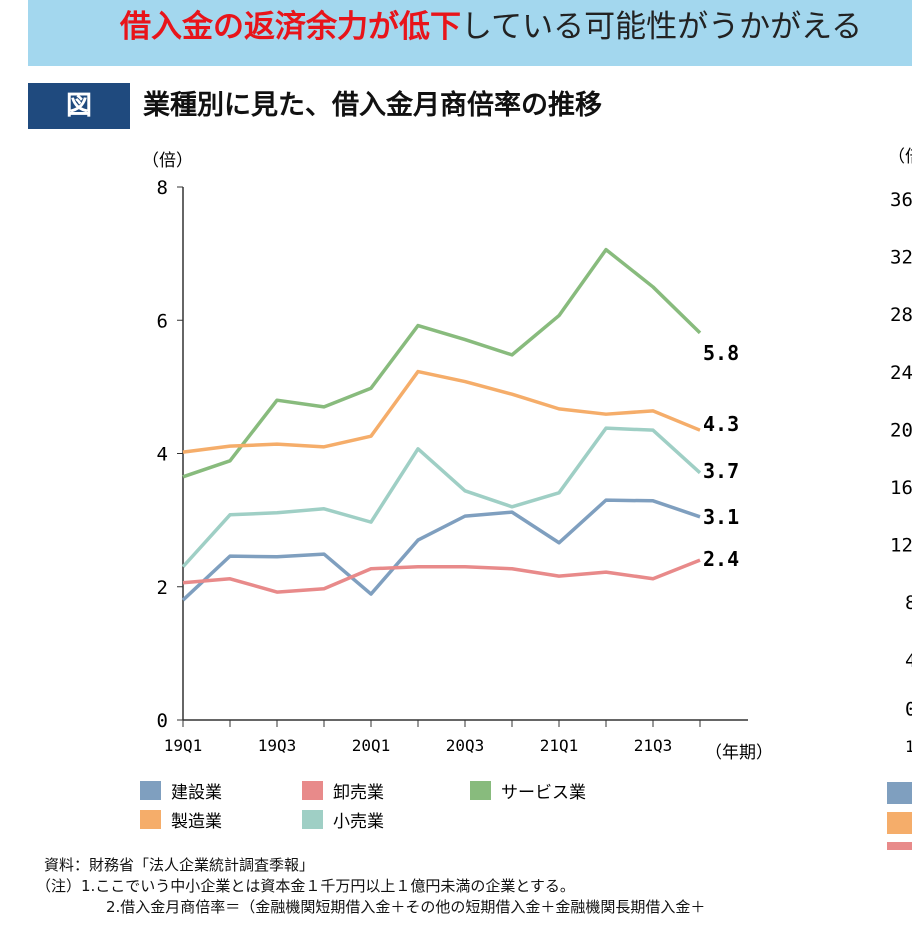 The image size is (912, 940). Describe the element at coordinates (167, 161) in the screenshot. I see `y-axis-label: （倍）` at that location.